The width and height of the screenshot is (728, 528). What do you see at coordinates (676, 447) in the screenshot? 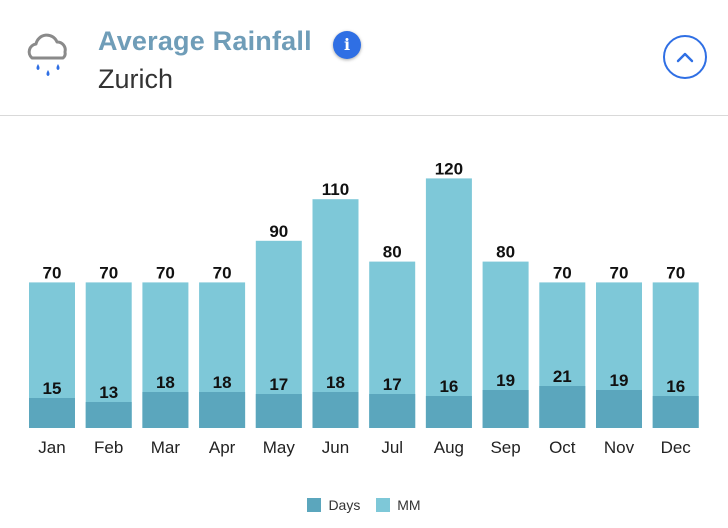
I see `x-tick-label: Dec` at bounding box center [676, 447].